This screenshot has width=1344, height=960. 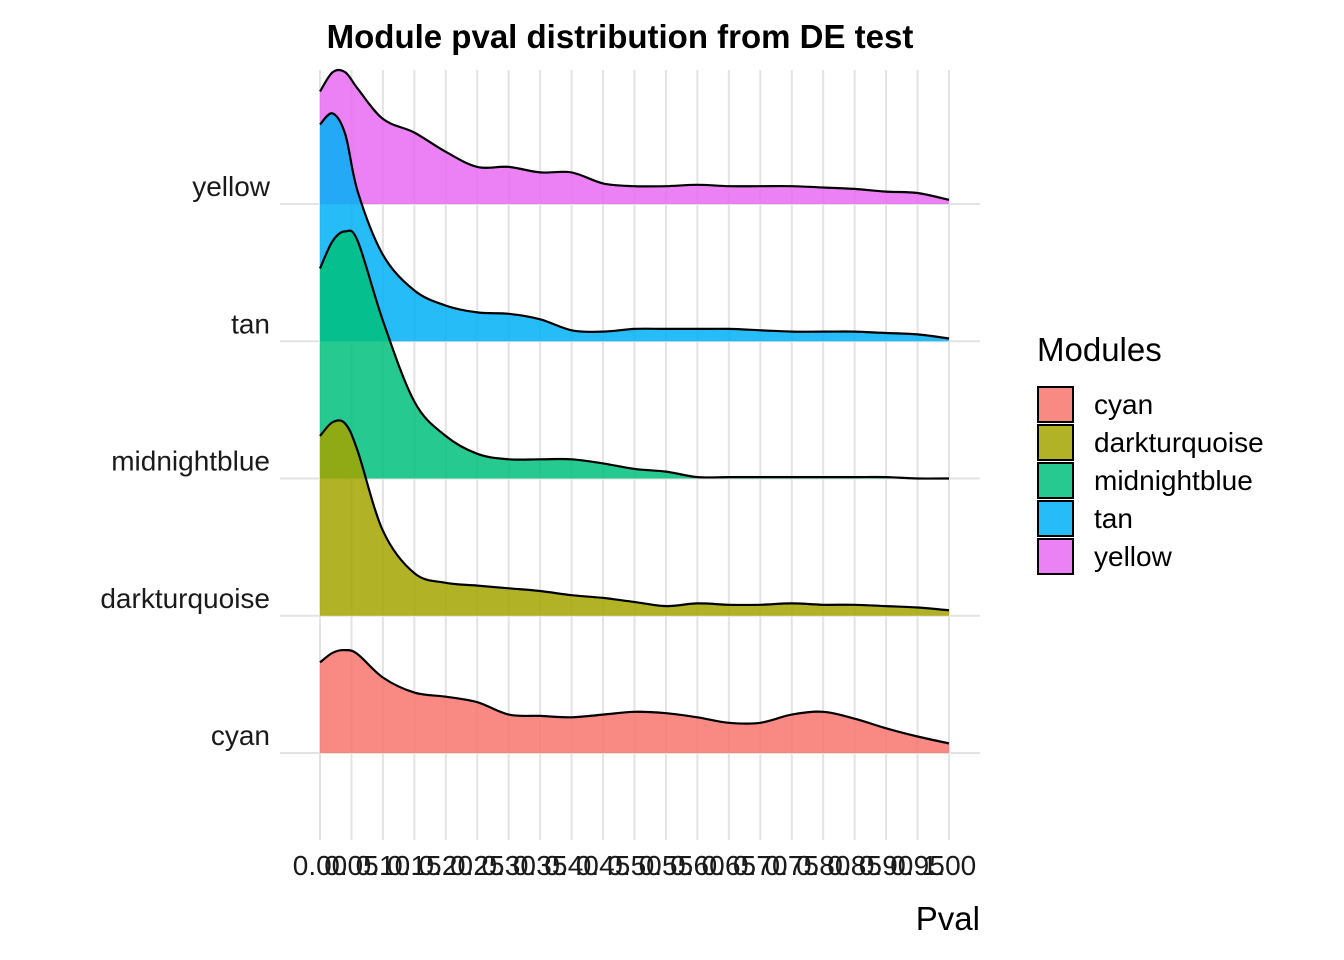 I want to click on legend-swatch-midnightblue, so click(x=1055, y=480).